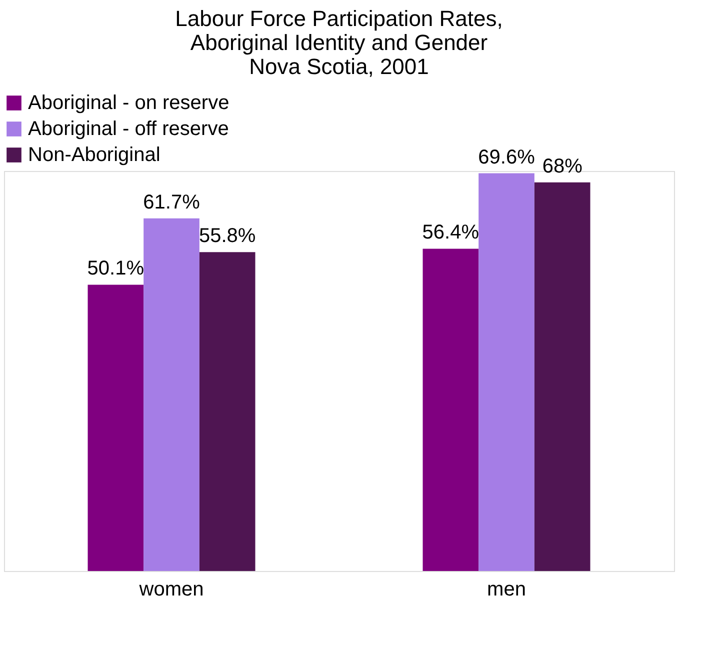  Describe the element at coordinates (507, 157) in the screenshot. I see `data-label: 69.6%` at that location.